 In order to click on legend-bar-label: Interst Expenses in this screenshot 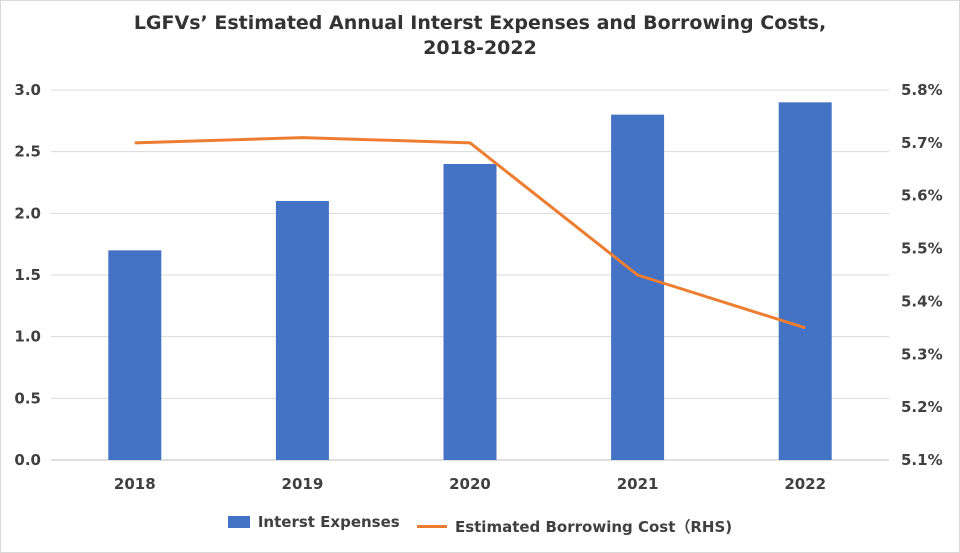, I will do `click(328, 522)`.